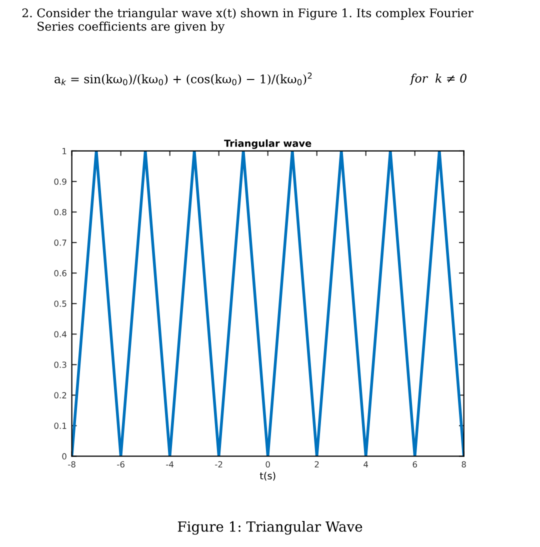 This screenshot has width=540, height=547. I want to click on y-tick-label: 0.1, so click(60, 425).